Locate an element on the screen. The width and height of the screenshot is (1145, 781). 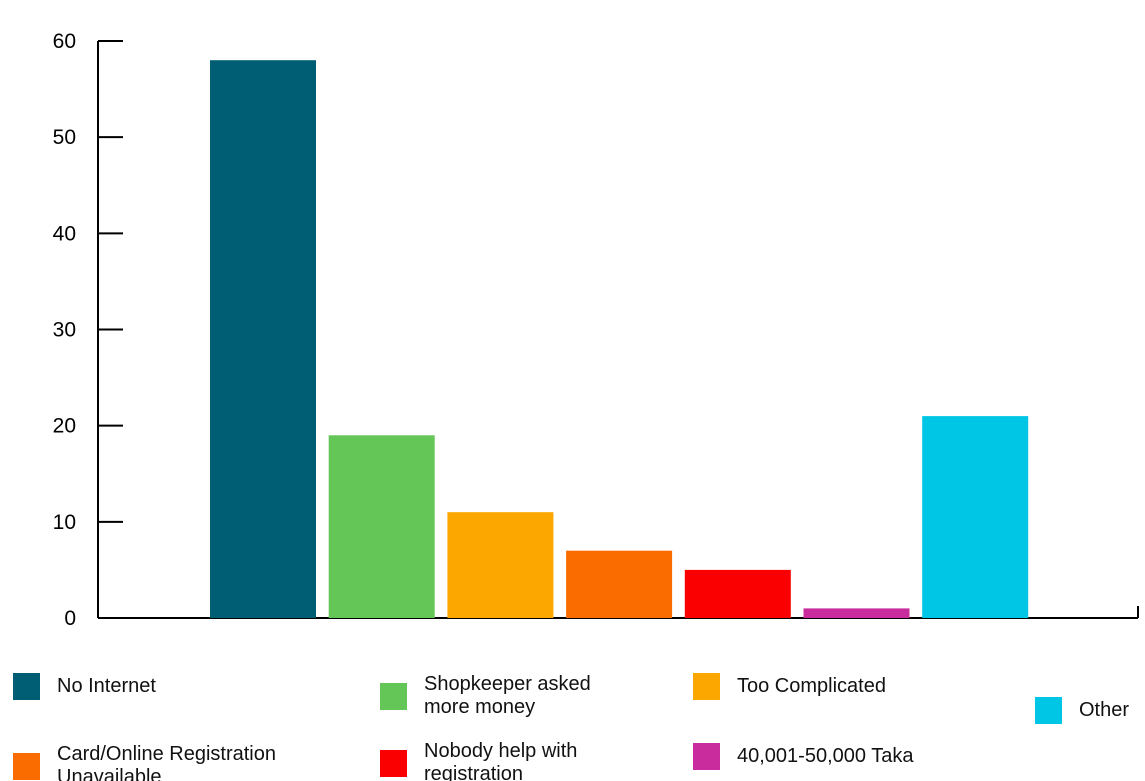
legend-label: Other is located at coordinates (1104, 710).